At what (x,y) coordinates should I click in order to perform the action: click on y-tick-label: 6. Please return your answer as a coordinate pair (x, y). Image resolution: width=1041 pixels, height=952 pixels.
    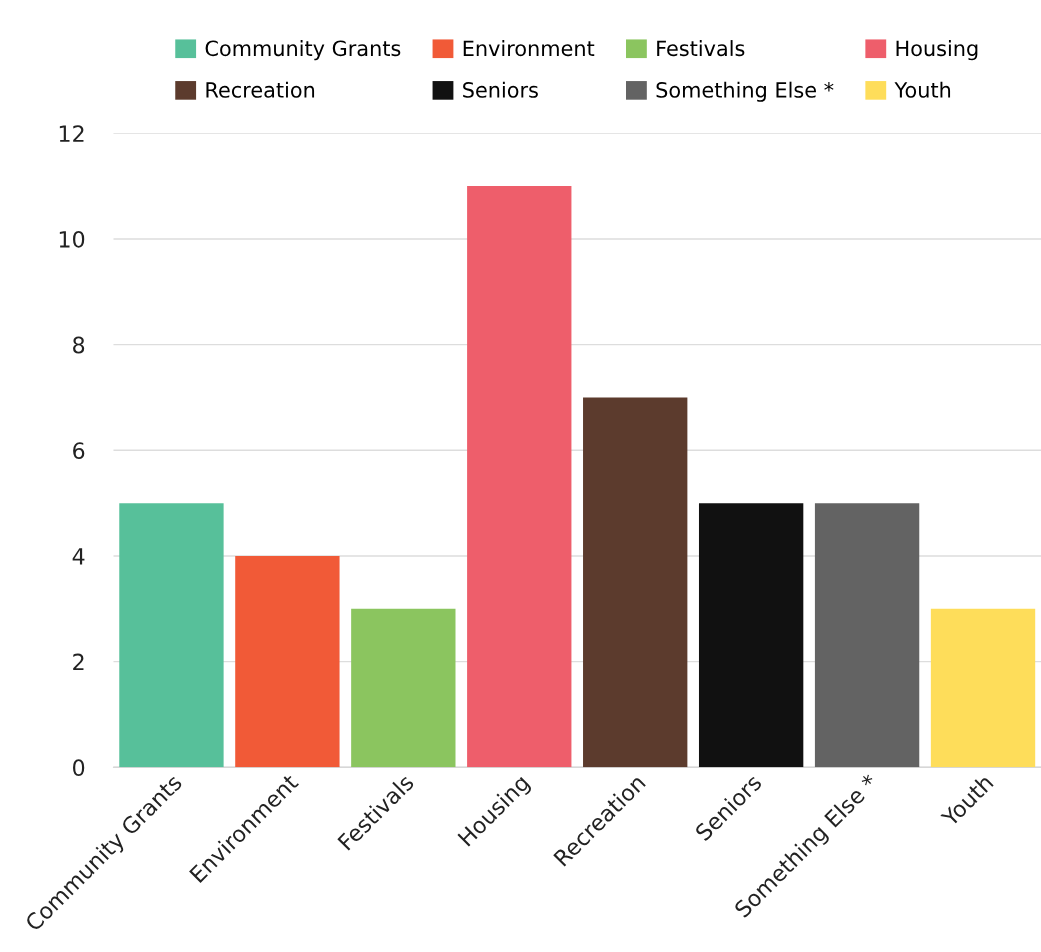
    Looking at the image, I should click on (79, 451).